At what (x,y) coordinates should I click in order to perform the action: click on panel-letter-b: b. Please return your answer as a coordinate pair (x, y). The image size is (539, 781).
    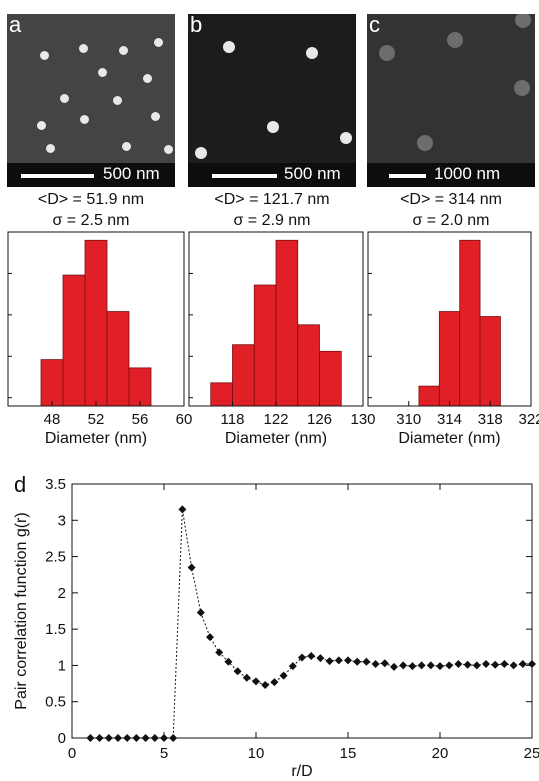
    Looking at the image, I should click on (196, 25).